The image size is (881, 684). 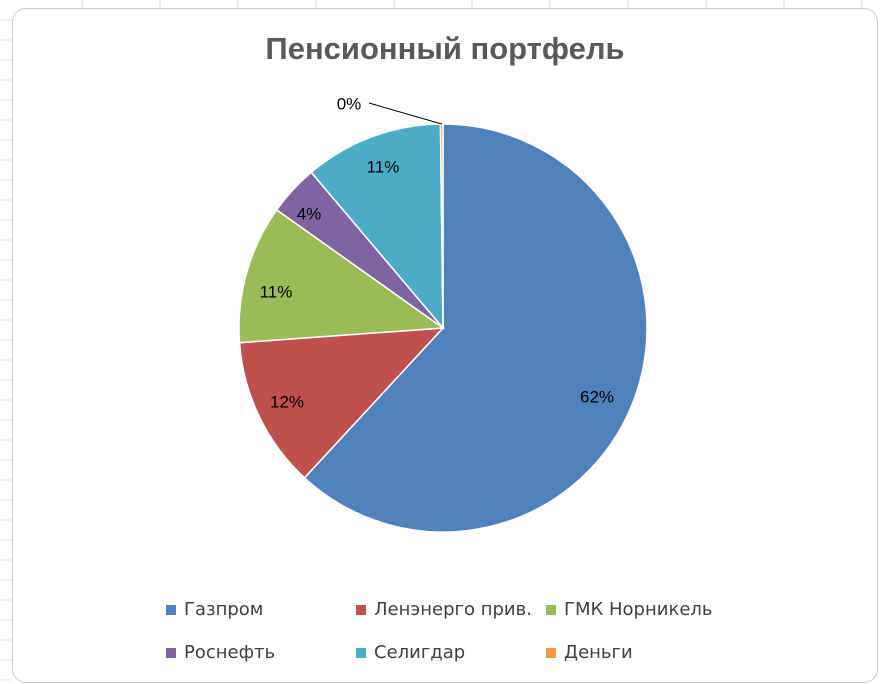 What do you see at coordinates (597, 396) in the screenshot?
I see `data-label-1: 62%` at bounding box center [597, 396].